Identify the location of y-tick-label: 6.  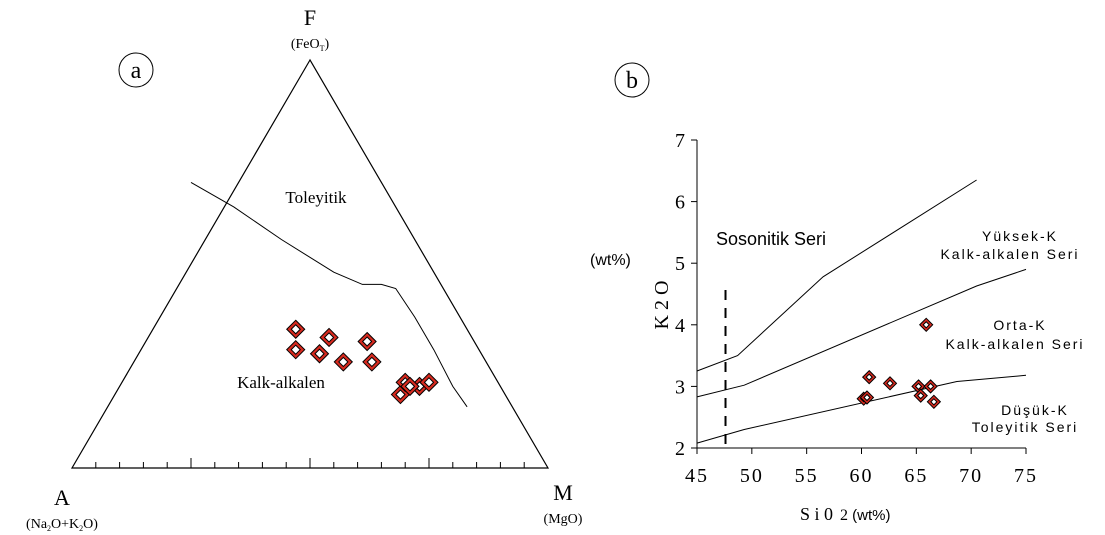
(680, 203).